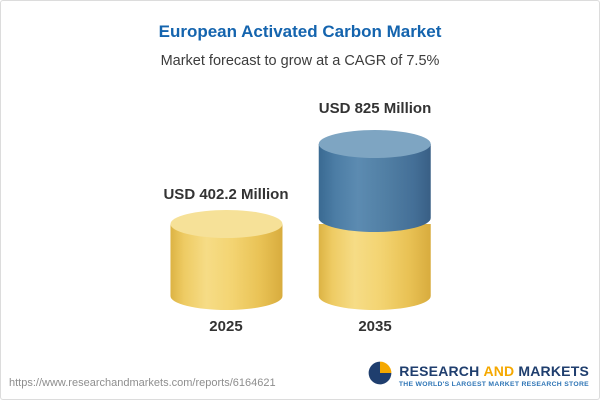 Image resolution: width=600 pixels, height=400 pixels. I want to click on bar-2025-body, so click(225, 267).